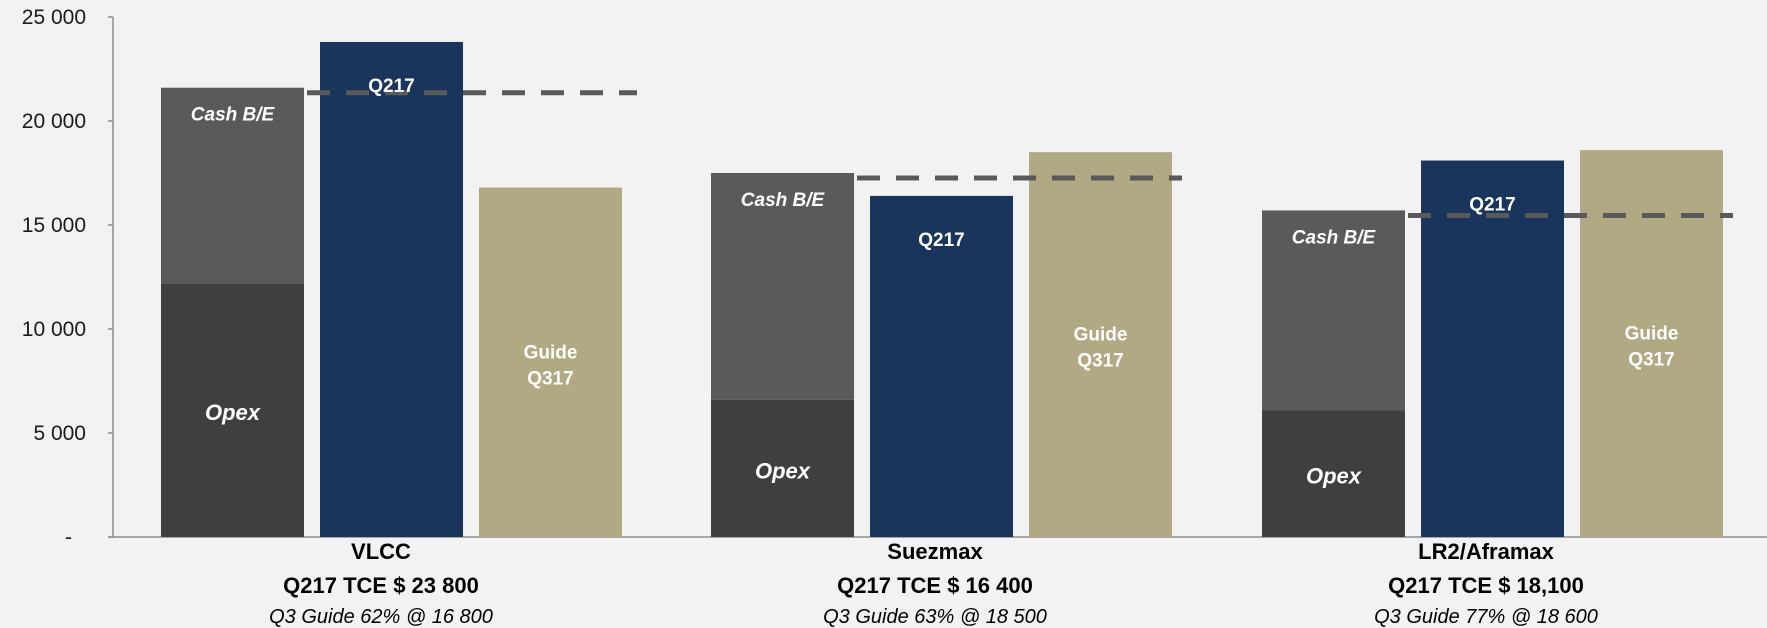 This screenshot has width=1767, height=628. I want to click on category-guide-label: Q3 Guide 62% @ 16 800, so click(381, 617).